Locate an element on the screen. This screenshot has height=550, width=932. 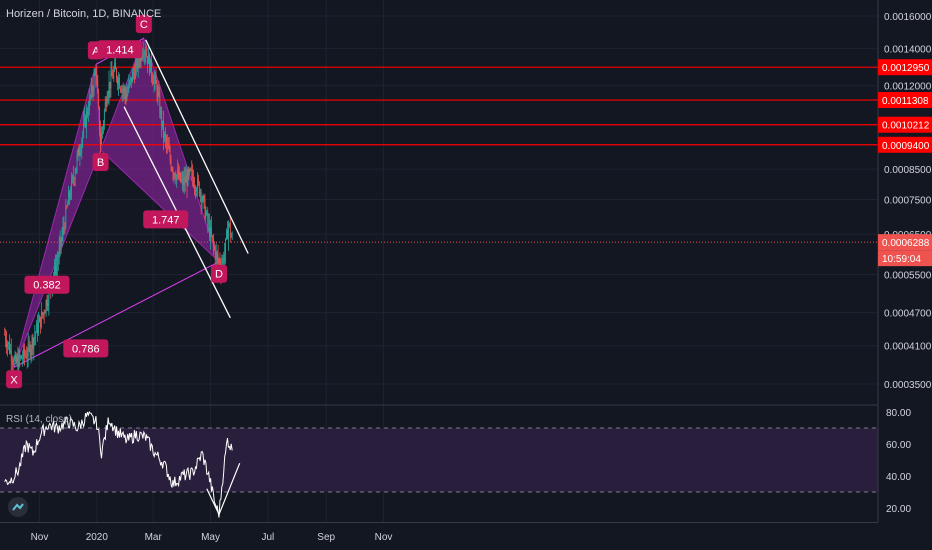
y-tick-label: 0.0016000 is located at coordinates (908, 17).